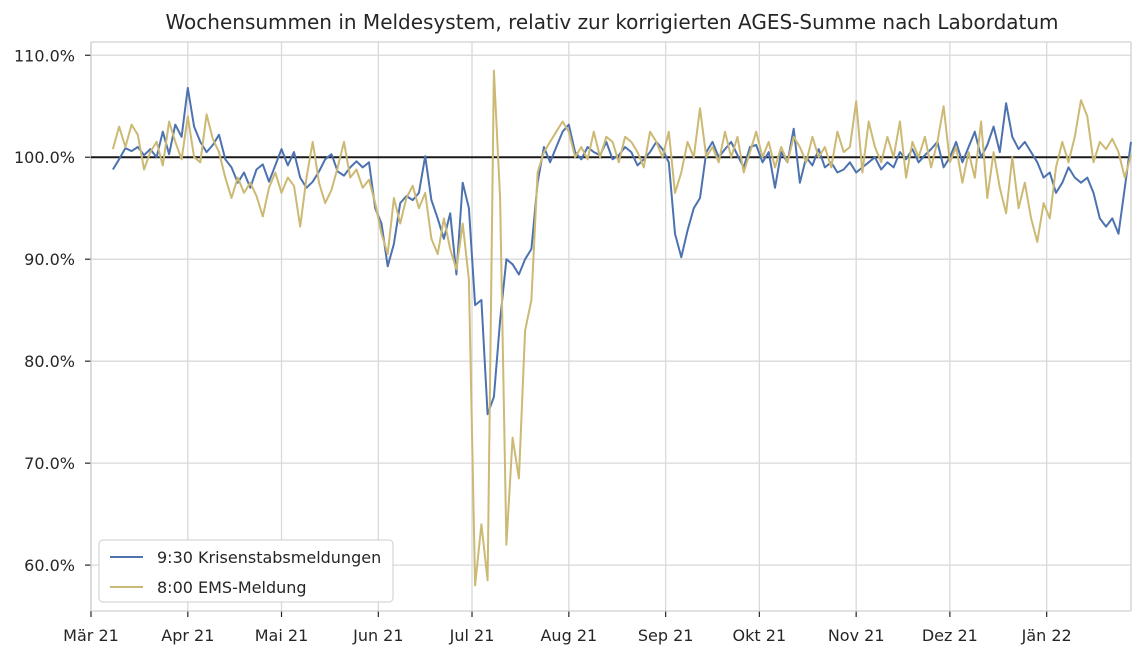 The image size is (1143, 658). What do you see at coordinates (666, 635) in the screenshot?
I see `x-tick-label: Sep 21` at bounding box center [666, 635].